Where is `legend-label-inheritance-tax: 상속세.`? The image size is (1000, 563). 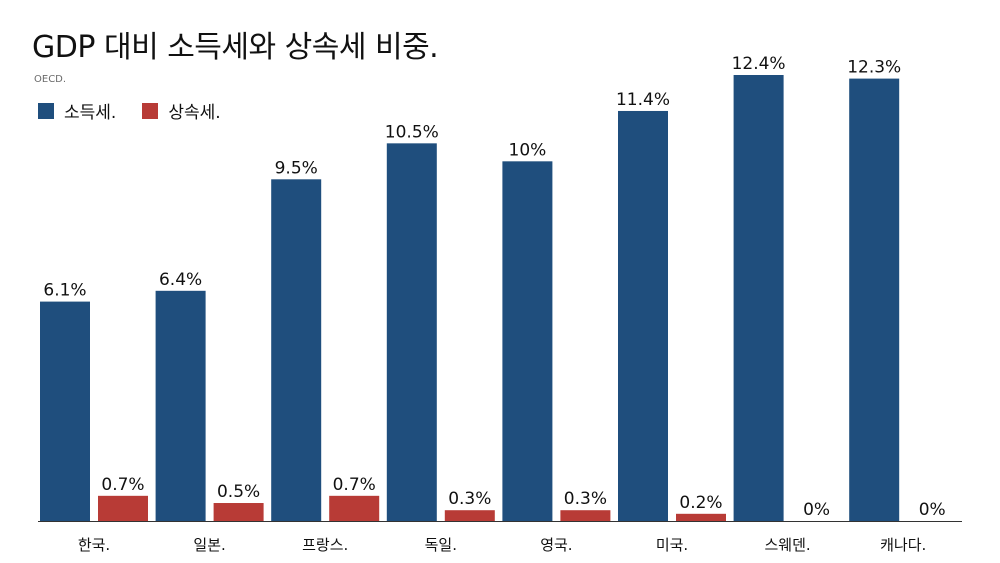
legend-label-inheritance-tax: 상속세. is located at coordinates (194, 113).